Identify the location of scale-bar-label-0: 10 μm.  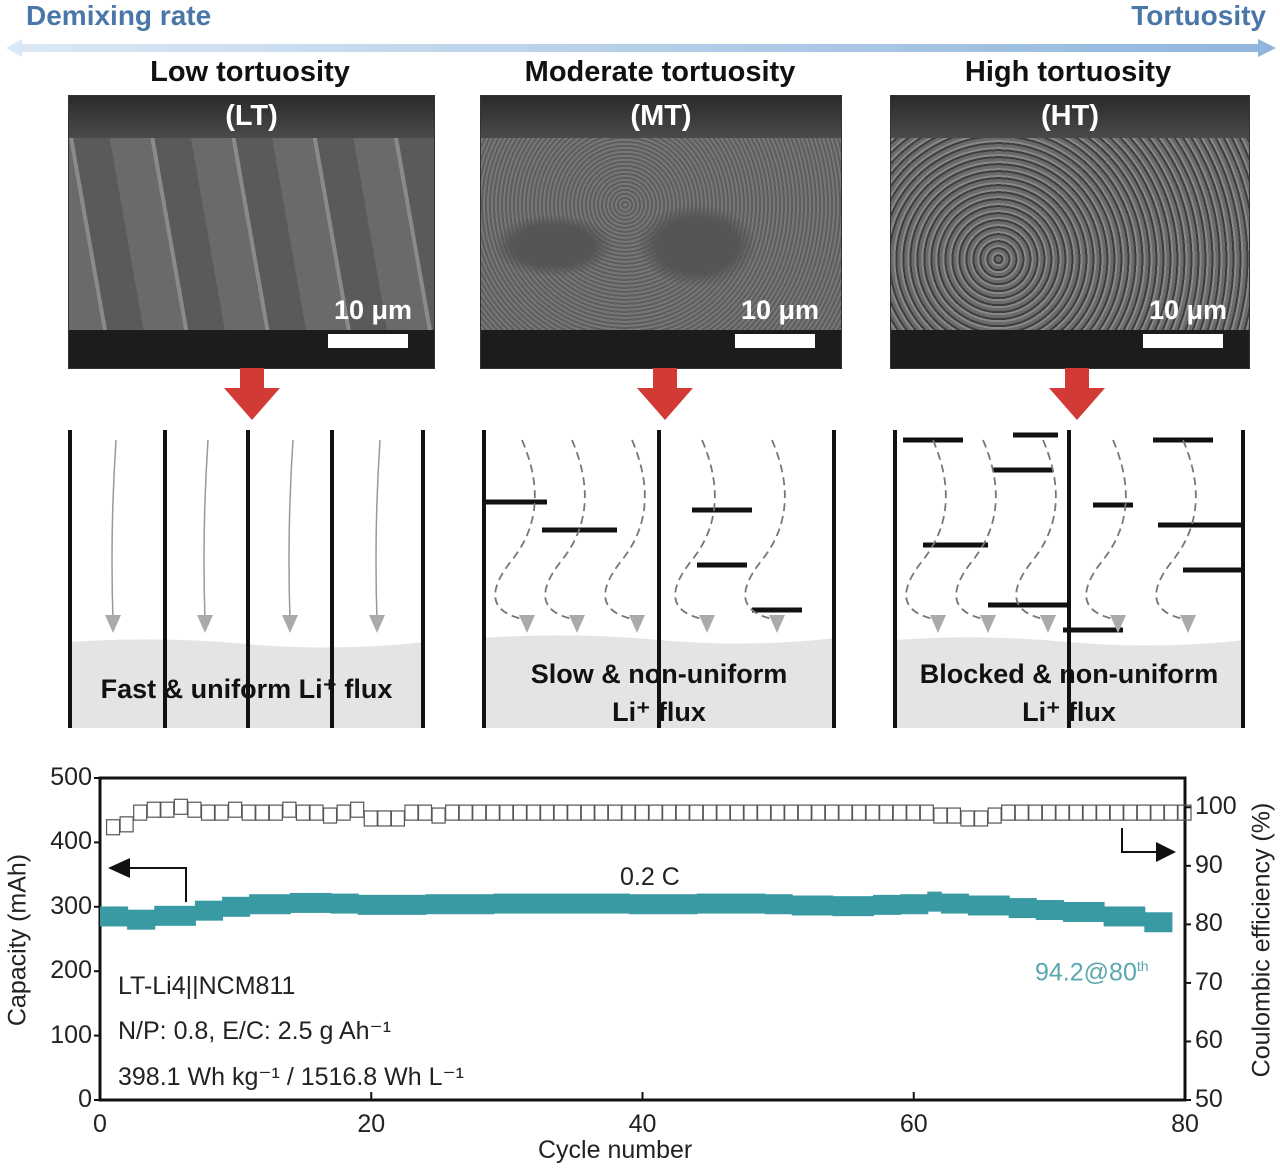
(372, 310).